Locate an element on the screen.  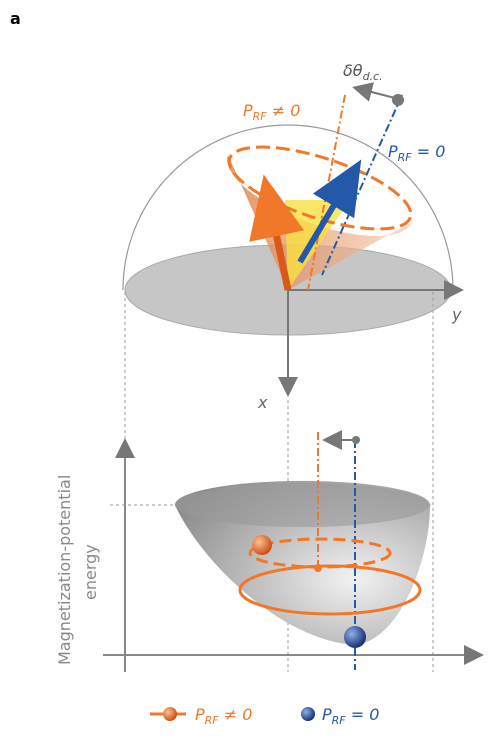
cone is located at coordinates (319, 222).